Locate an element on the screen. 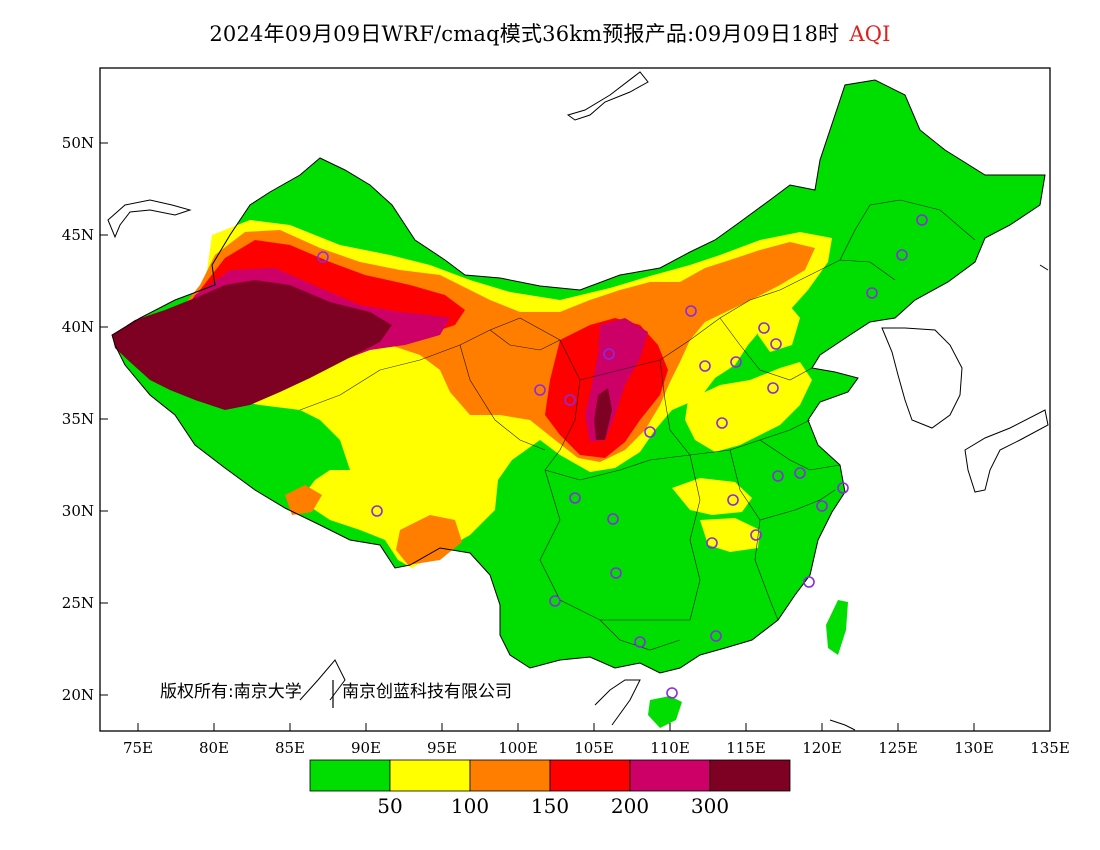 The image size is (1100, 850). hainan-island is located at coordinates (665, 712).